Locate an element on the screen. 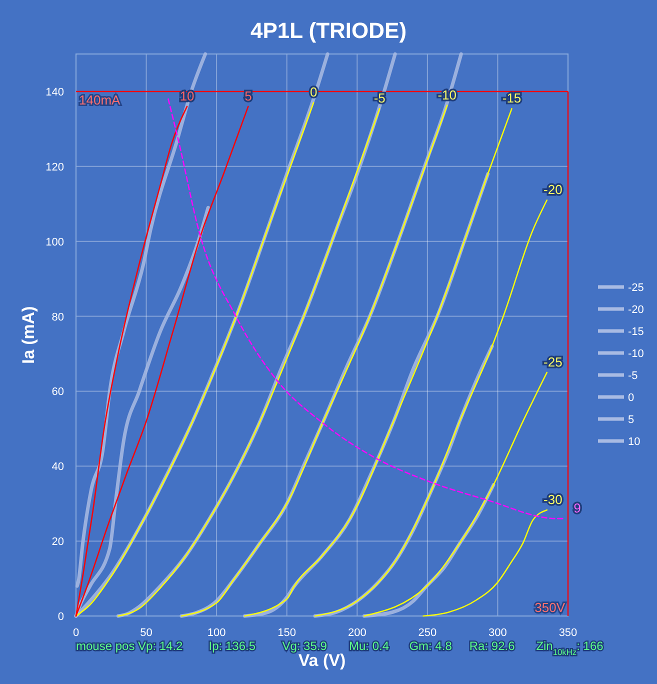 The width and height of the screenshot is (657, 684). y-tick-label: 120 is located at coordinates (55, 167).